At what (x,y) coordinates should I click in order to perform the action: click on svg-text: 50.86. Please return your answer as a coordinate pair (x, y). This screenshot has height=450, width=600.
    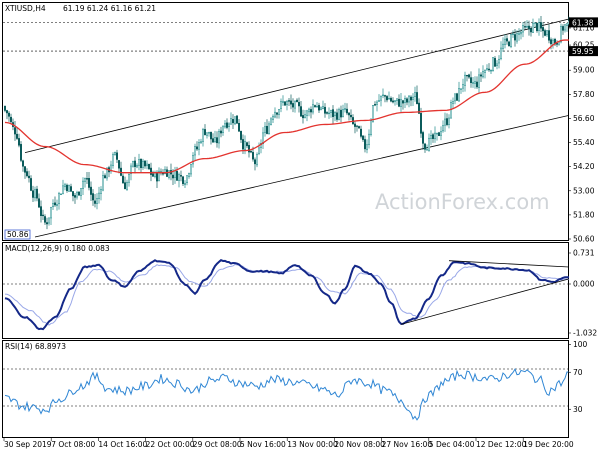
    Looking at the image, I should click on (18, 234).